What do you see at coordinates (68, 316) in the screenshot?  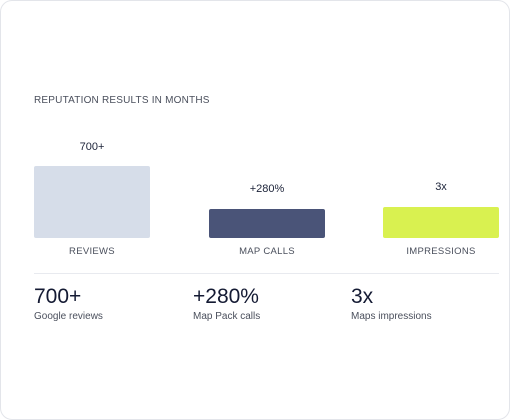 I see `stat-caption: Google reviews` at bounding box center [68, 316].